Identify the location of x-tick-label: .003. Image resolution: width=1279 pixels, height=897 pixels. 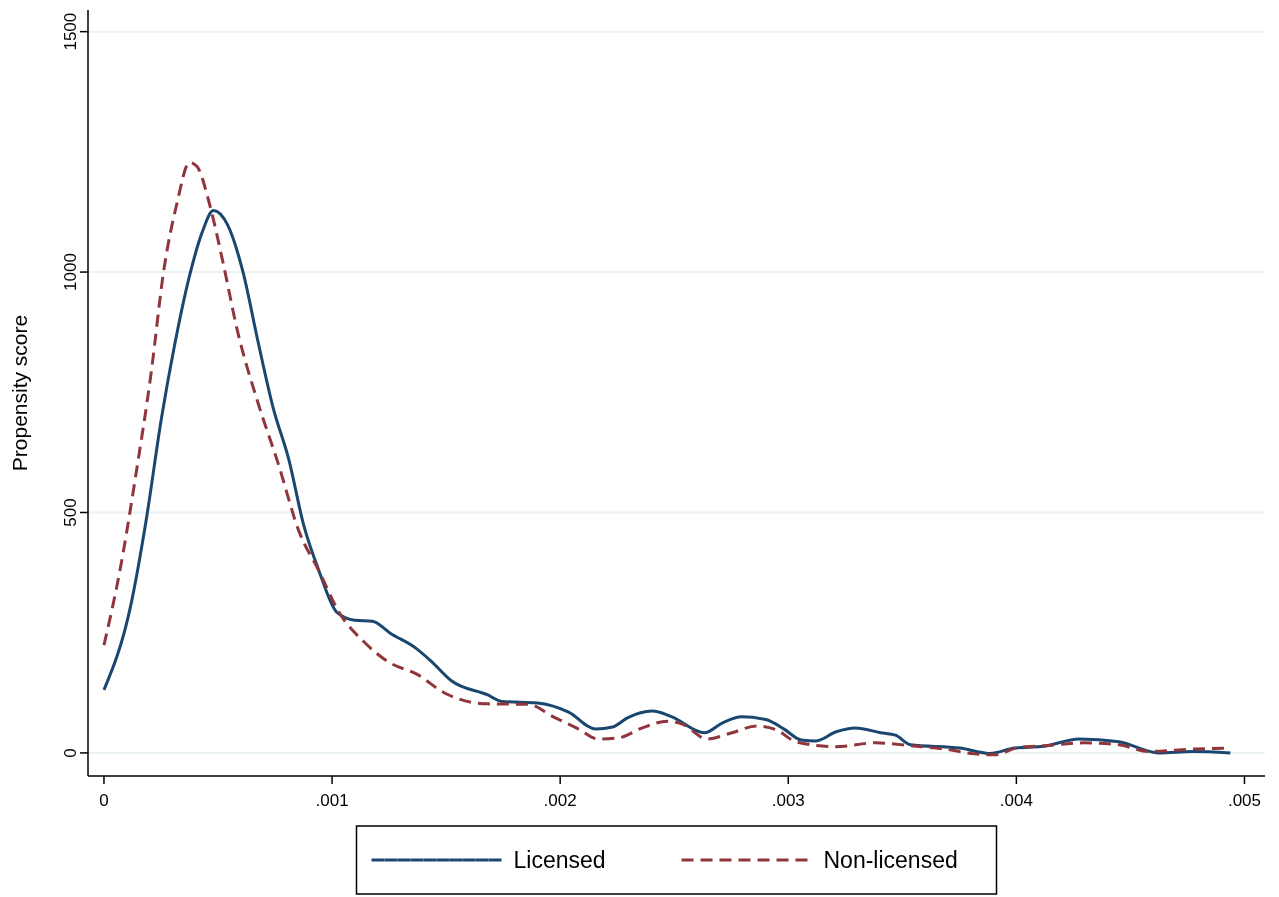
(788, 800).